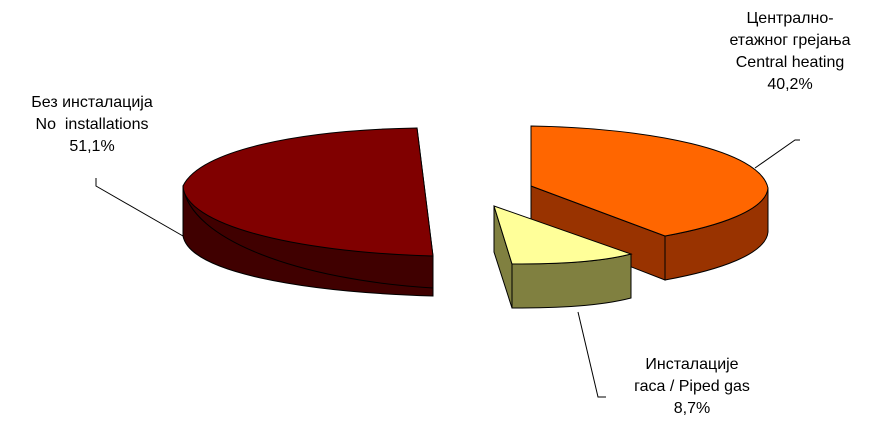  What do you see at coordinates (92, 102) in the screenshot?
I see `label-no-installations-line-1: Без инсталација` at bounding box center [92, 102].